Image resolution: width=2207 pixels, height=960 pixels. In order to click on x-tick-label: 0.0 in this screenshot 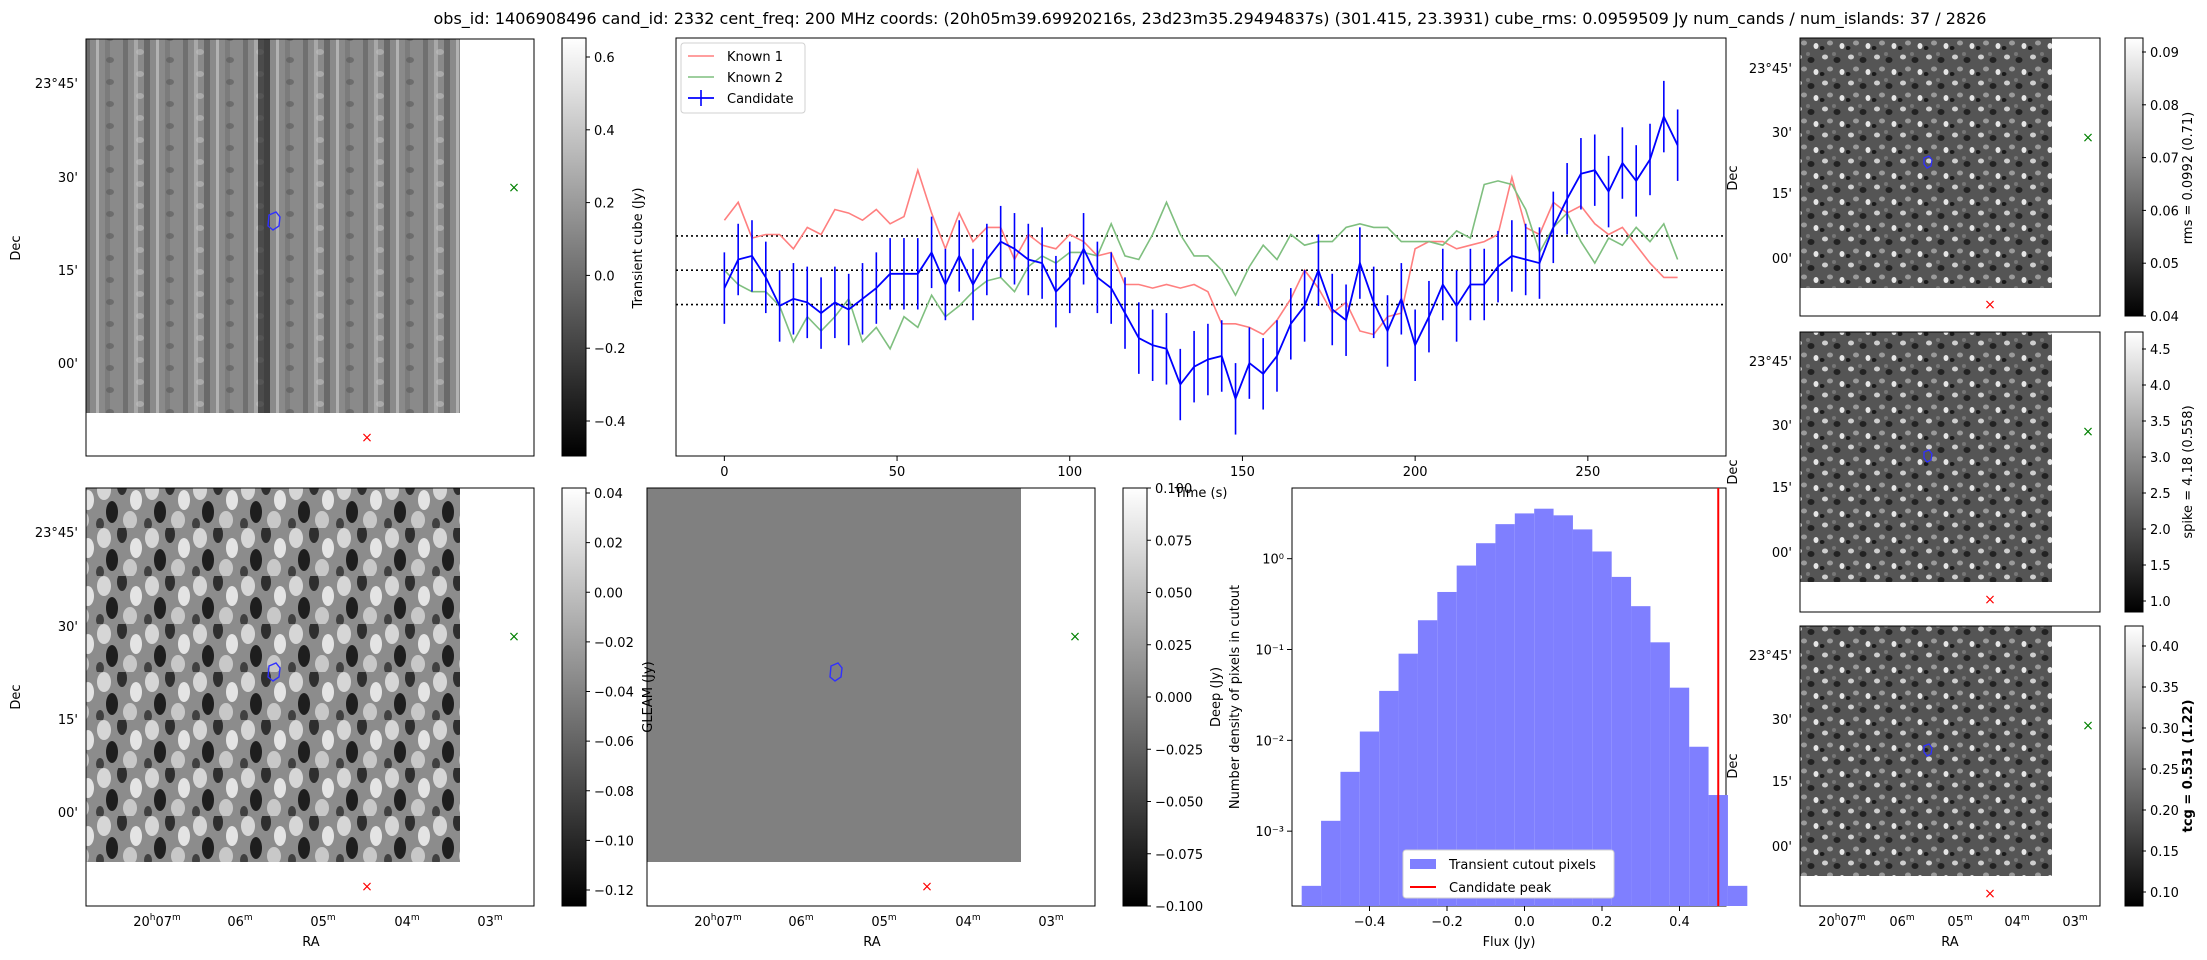, I will do `click(1524, 922)`.